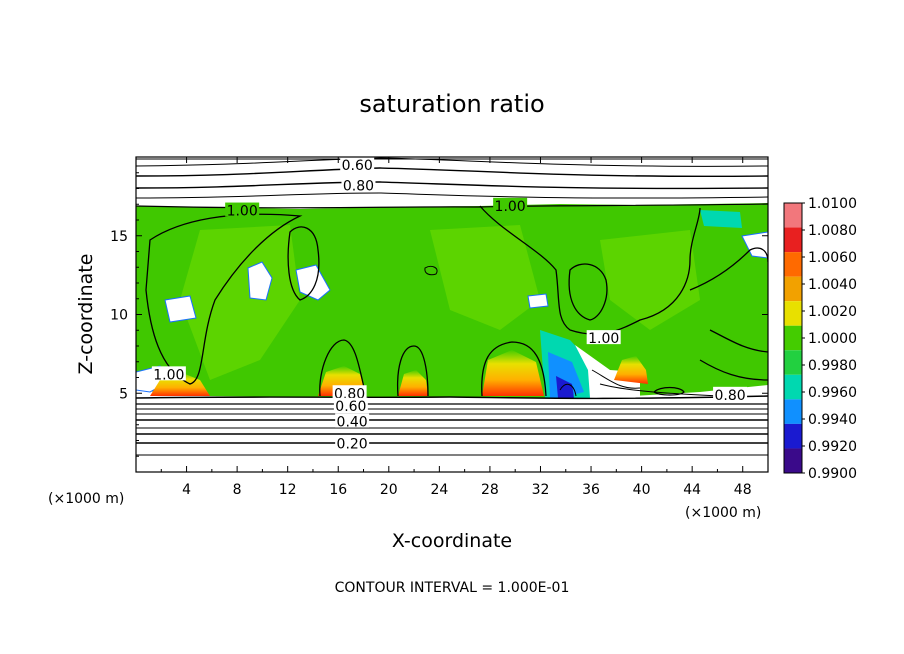 This screenshot has width=904, height=654. Describe the element at coordinates (832, 447) in the screenshot. I see `colorbar-label: 0.9920` at that location.